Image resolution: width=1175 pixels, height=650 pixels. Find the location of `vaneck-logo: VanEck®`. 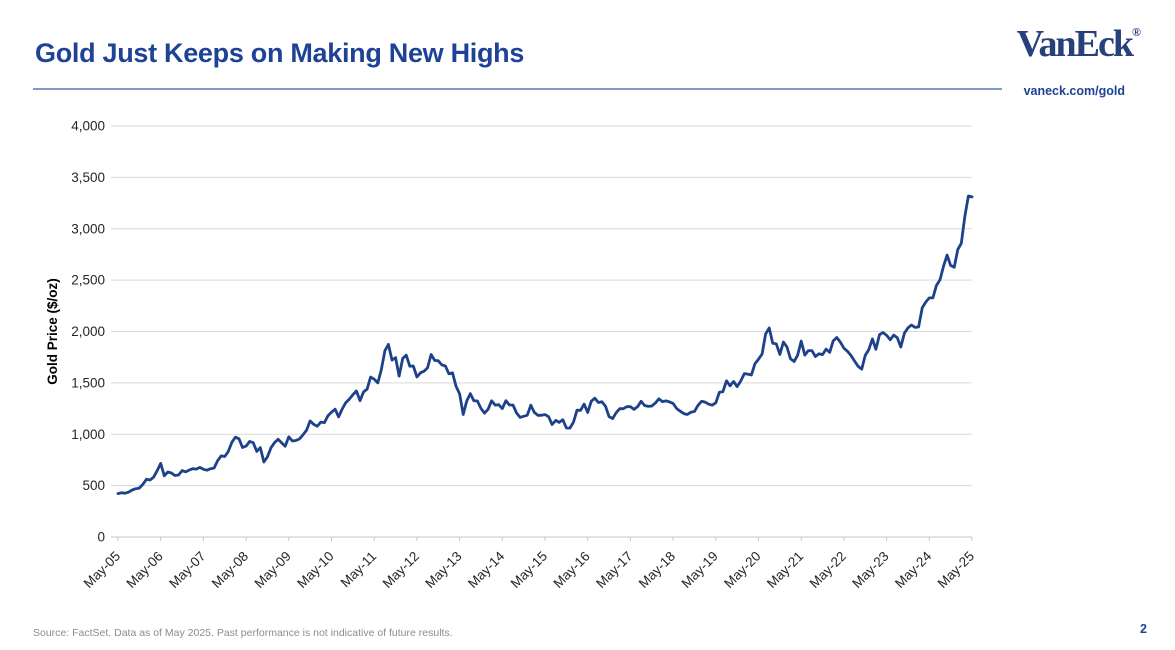

vaneck-logo: VanEck® is located at coordinates (1079, 44).